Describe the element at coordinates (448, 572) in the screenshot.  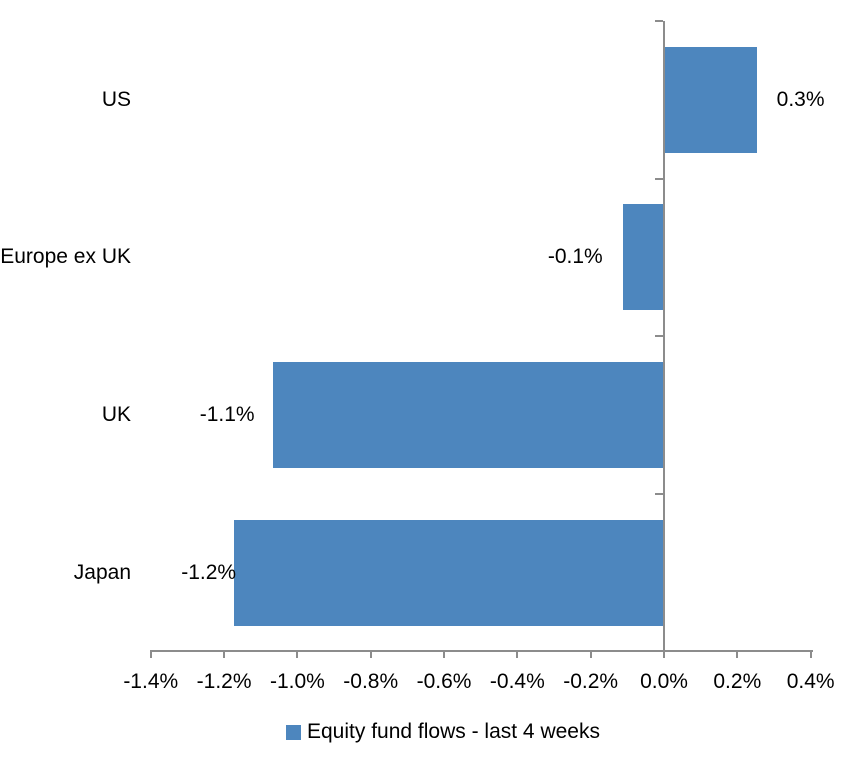
I see `bar-japan` at that location.